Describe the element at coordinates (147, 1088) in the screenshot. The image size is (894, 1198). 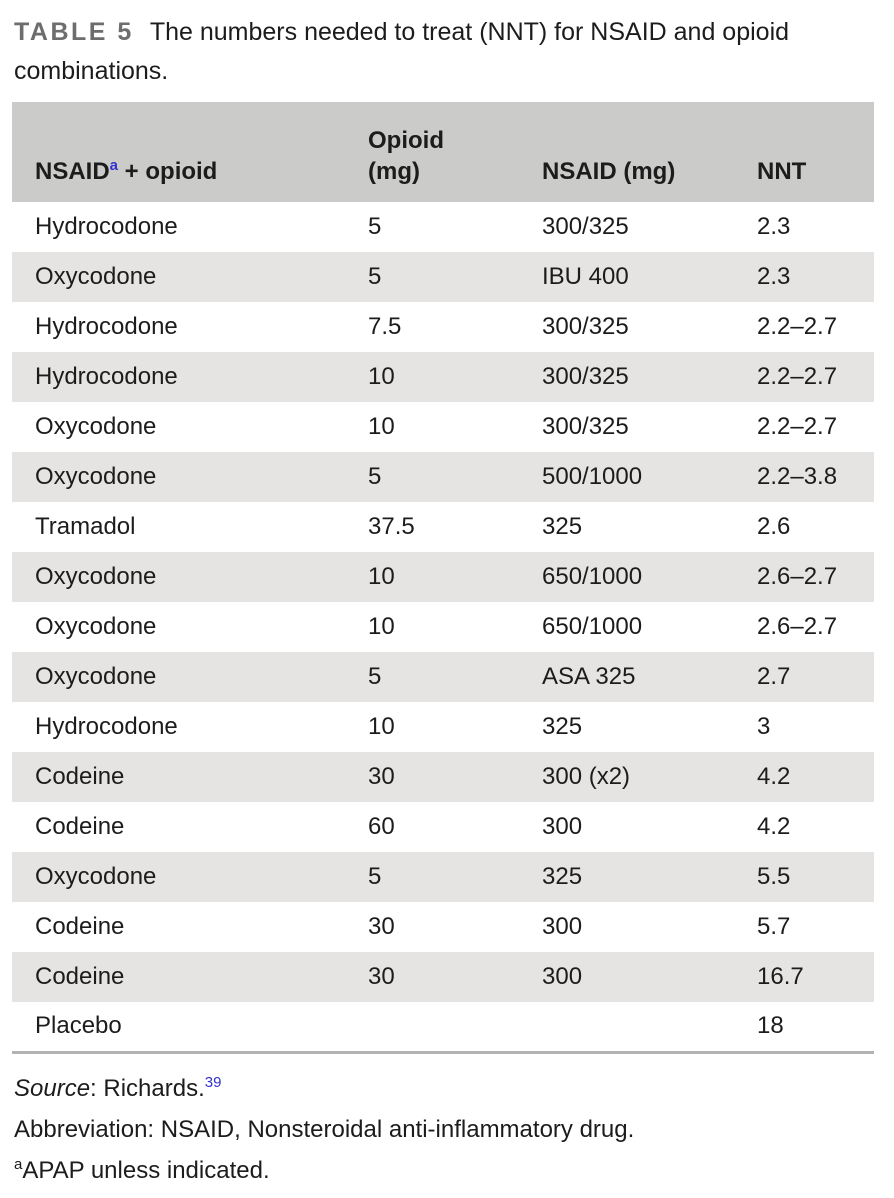
I see `source-text: : Richards.` at that location.